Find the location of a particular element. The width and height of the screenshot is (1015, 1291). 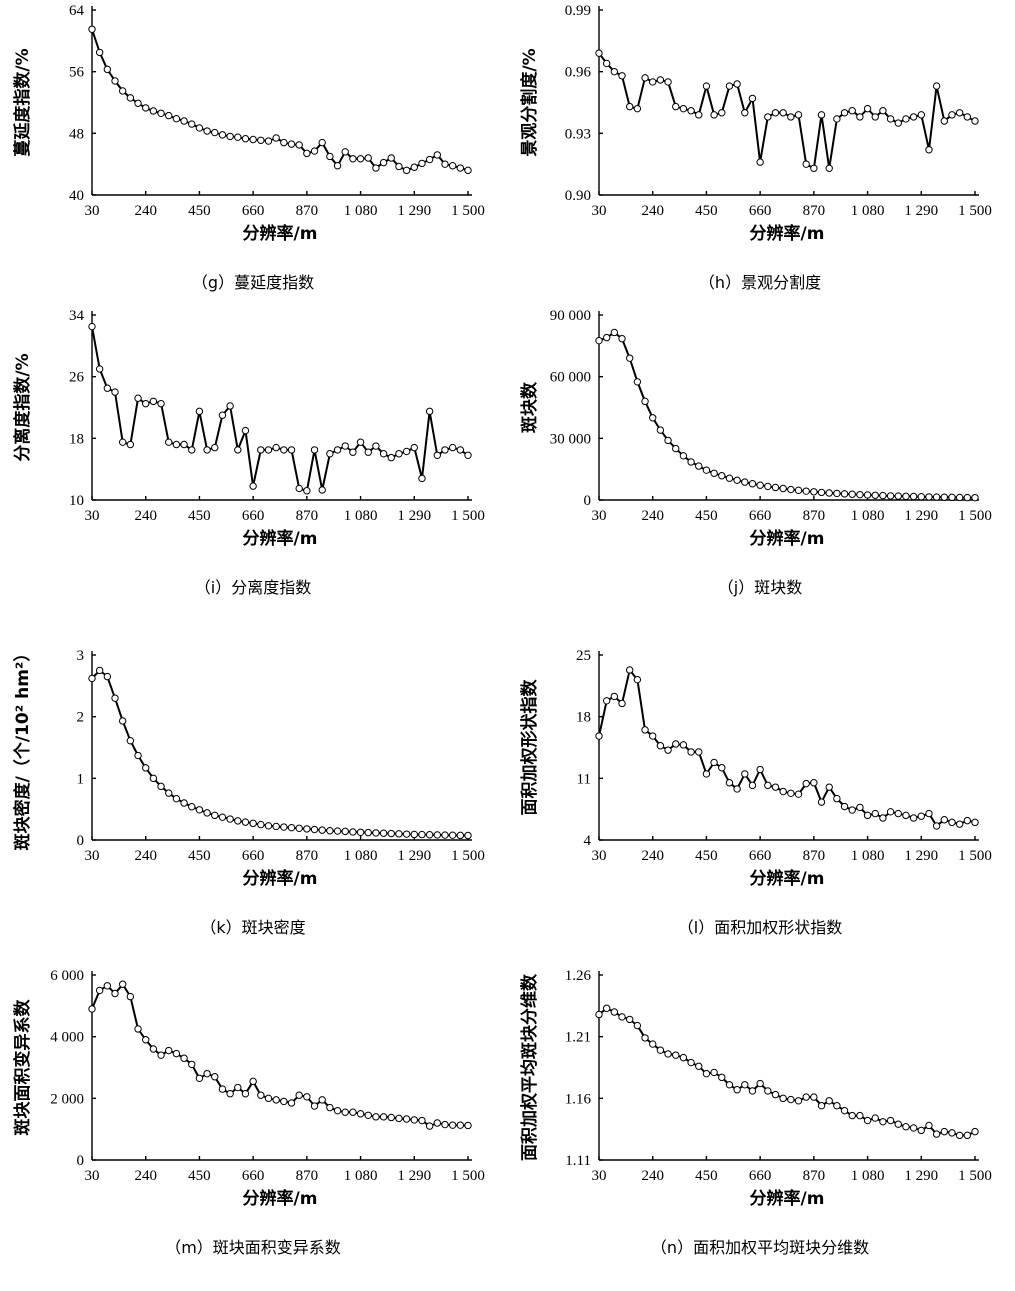

y-tick-label: 11 is located at coordinates (584, 779).